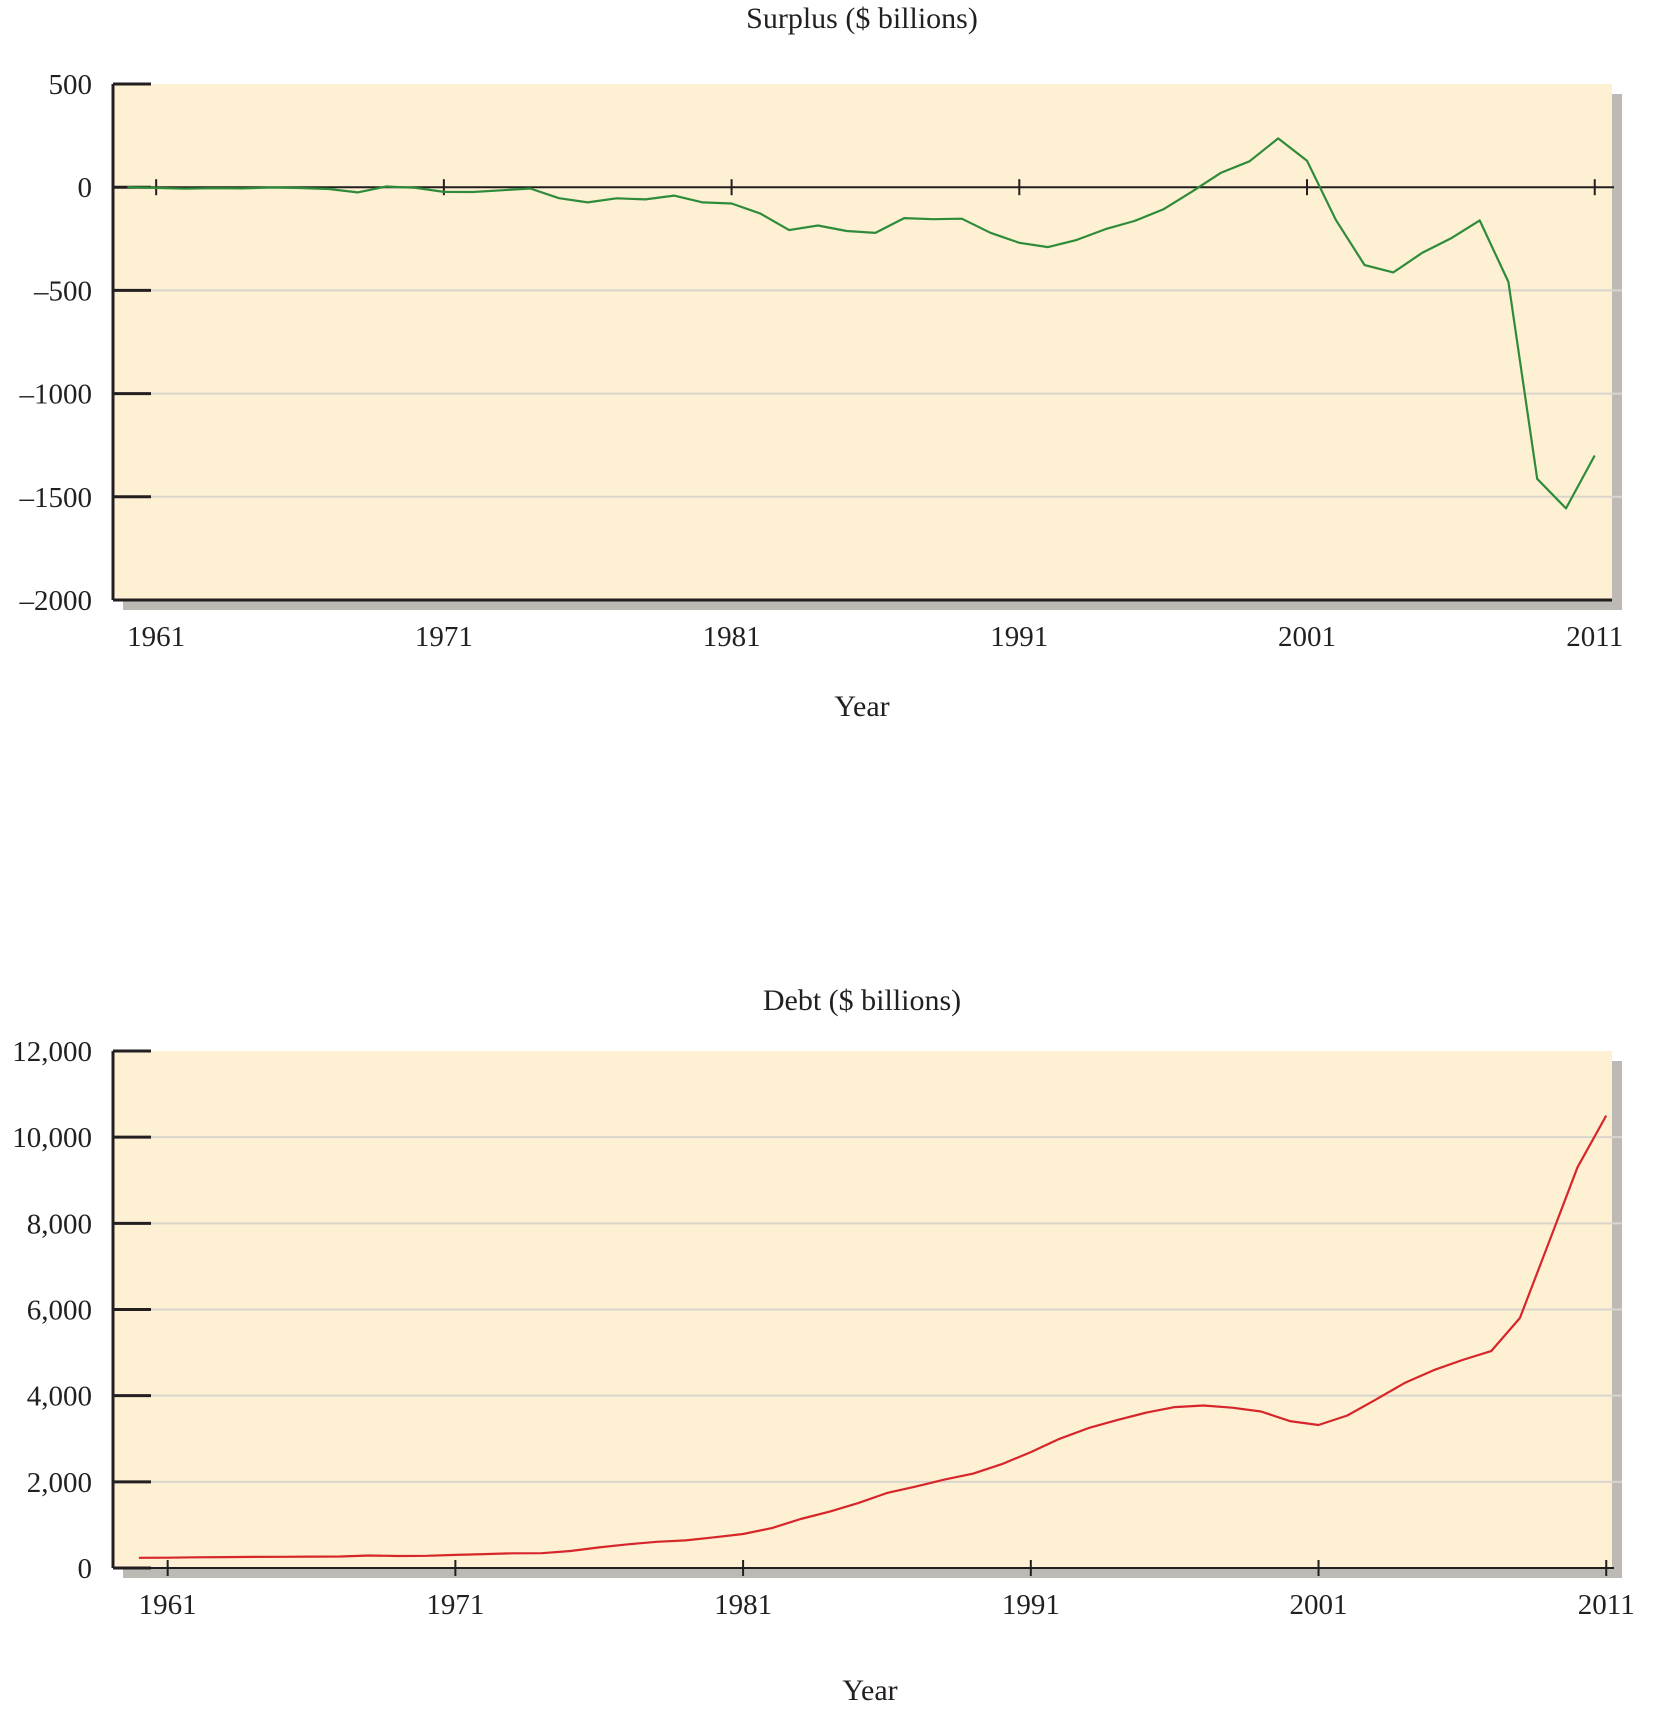 This screenshot has width=1655, height=1713. What do you see at coordinates (56, 395) in the screenshot?
I see `y-tick-label: –1000` at bounding box center [56, 395].